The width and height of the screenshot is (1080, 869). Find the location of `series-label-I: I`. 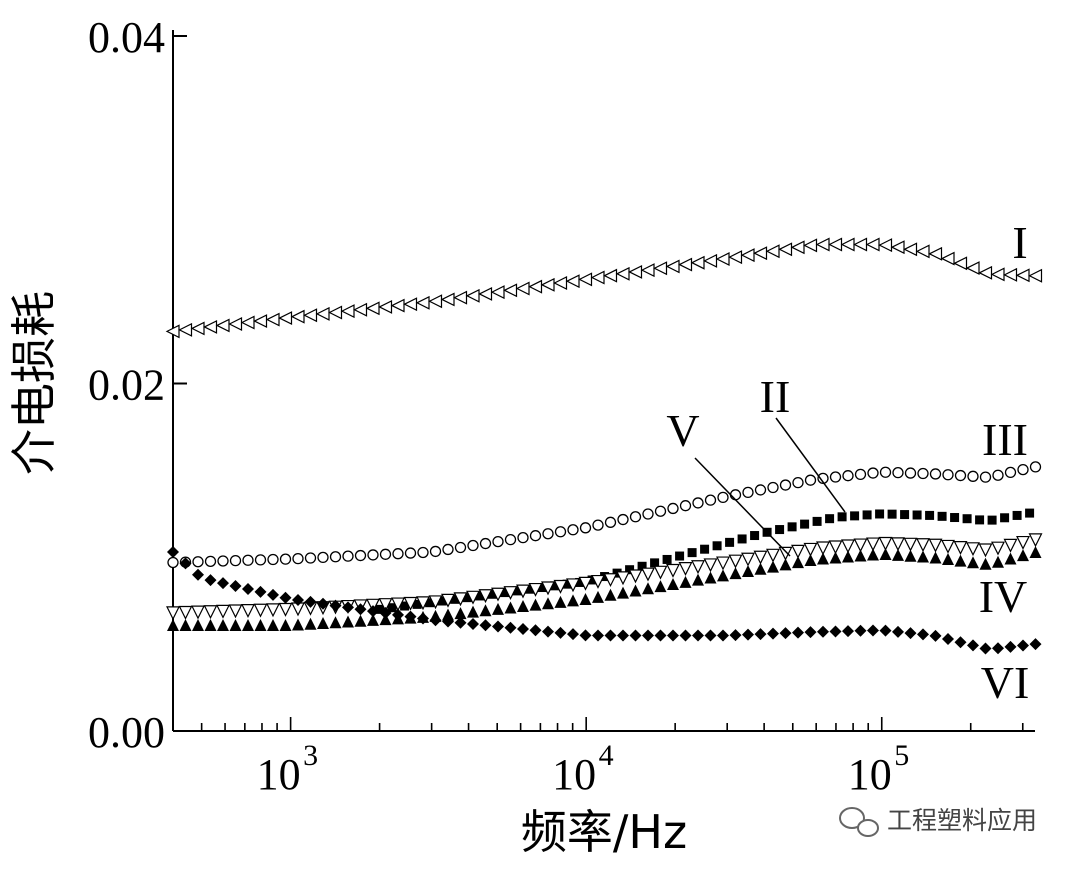

series-label-I: I is located at coordinates (1019, 242).